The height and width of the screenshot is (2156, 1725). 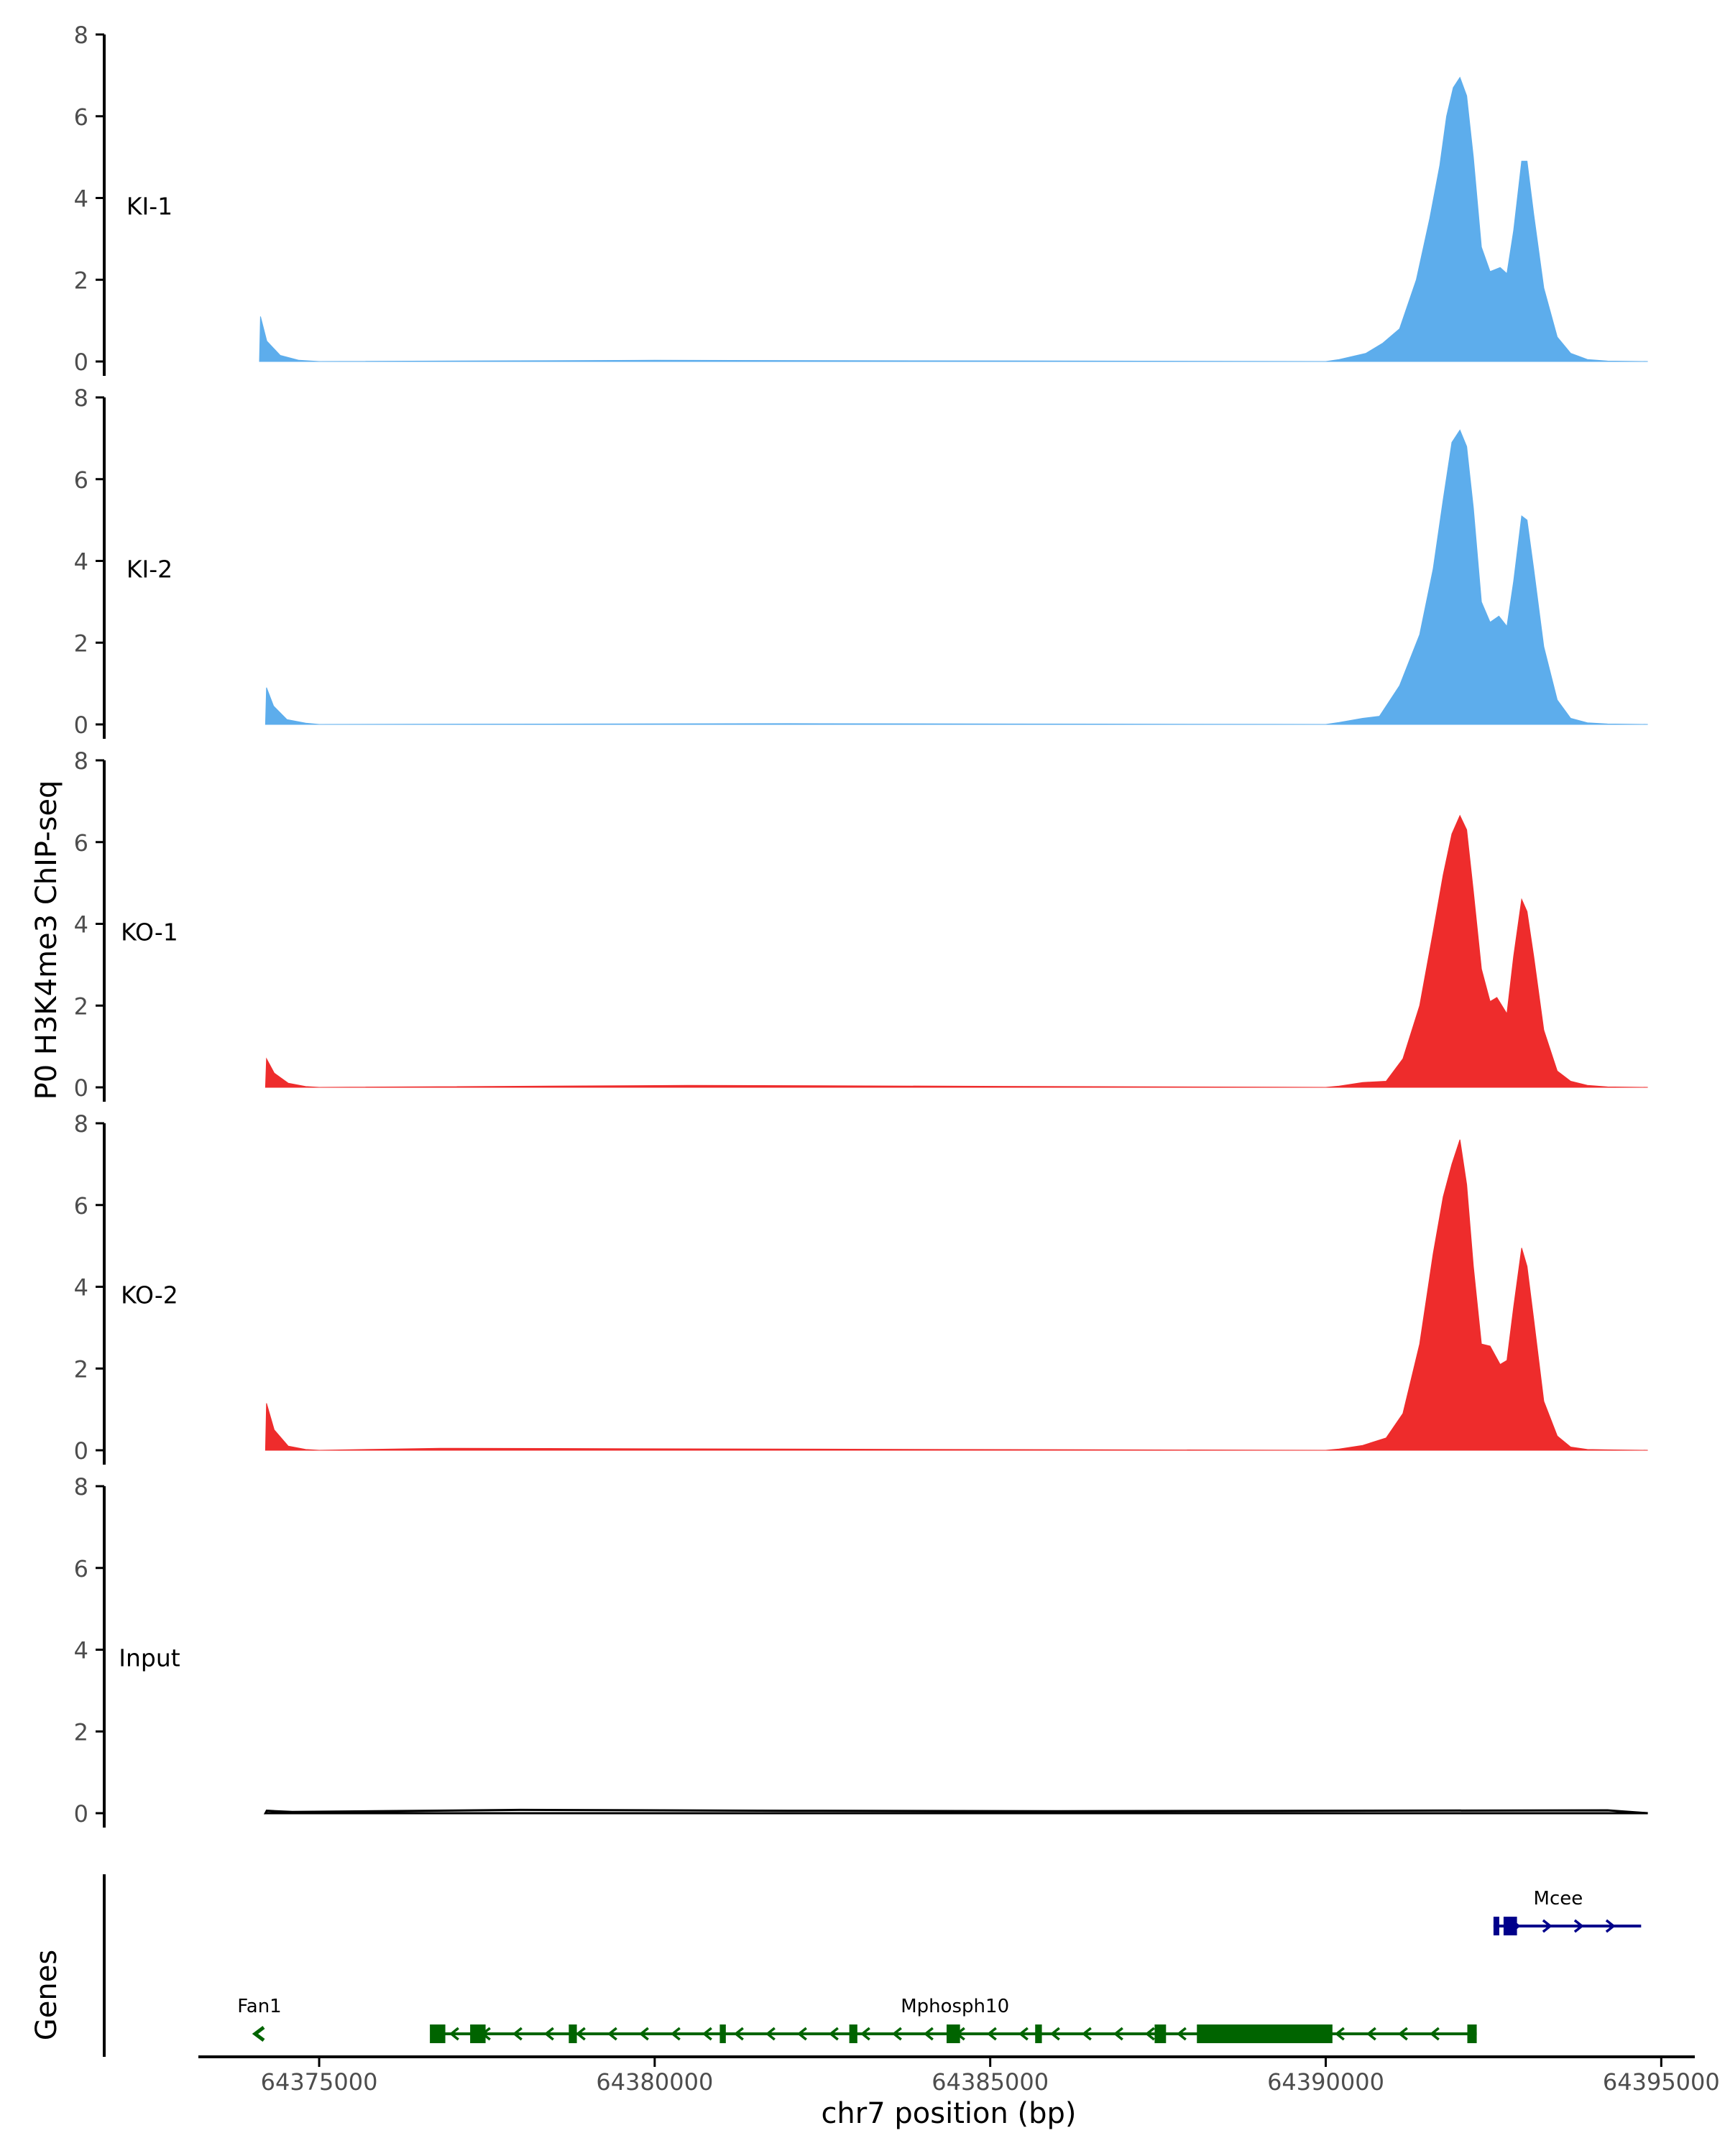 I want to click on x-tick-label: 64385000, so click(x=990, y=2082).